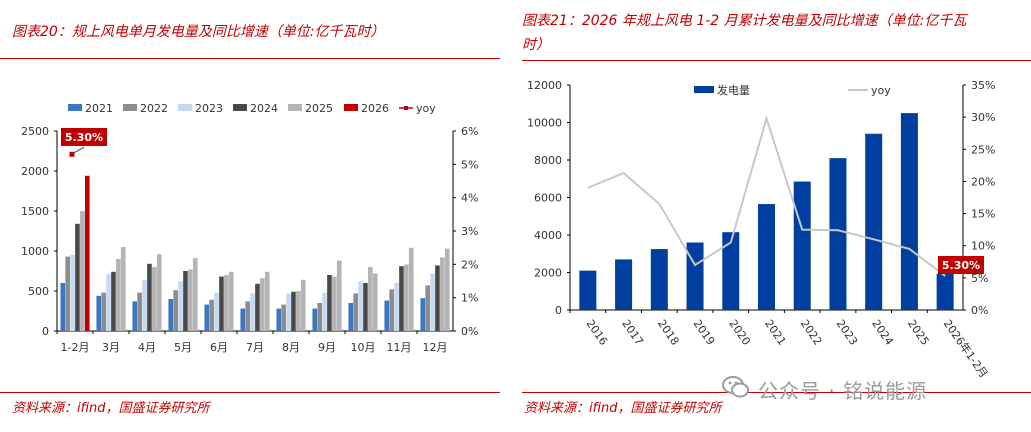  I want to click on left-legend-label-2021: 2021, so click(99, 108).